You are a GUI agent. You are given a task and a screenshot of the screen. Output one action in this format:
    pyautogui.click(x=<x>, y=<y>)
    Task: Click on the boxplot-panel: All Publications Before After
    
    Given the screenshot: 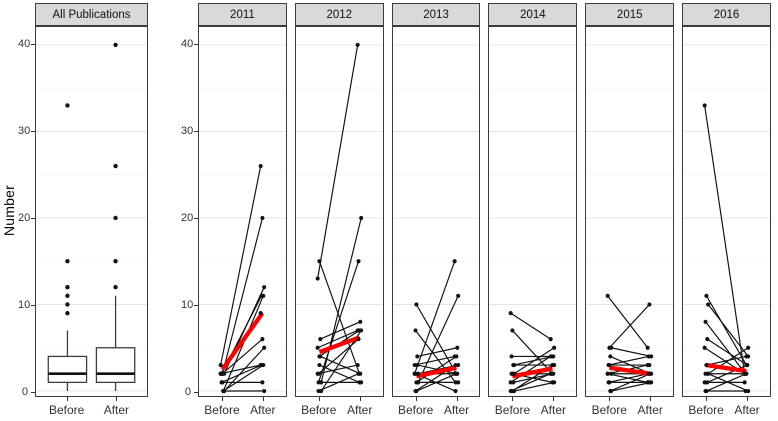 What is the action you would take?
    pyautogui.click(x=91, y=210)
    